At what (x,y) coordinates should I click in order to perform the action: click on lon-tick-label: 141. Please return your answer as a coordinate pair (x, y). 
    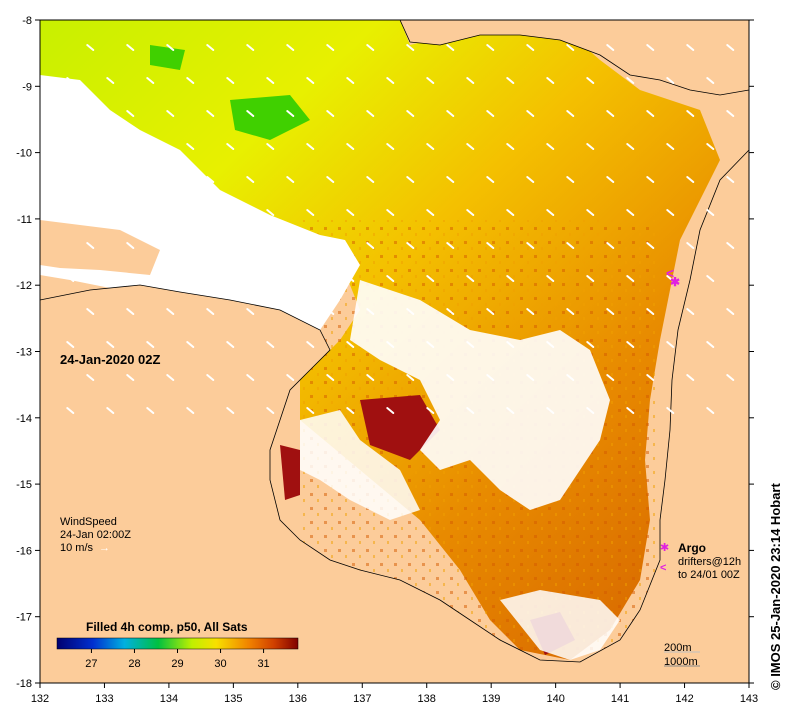
    Looking at the image, I should click on (620, 699).